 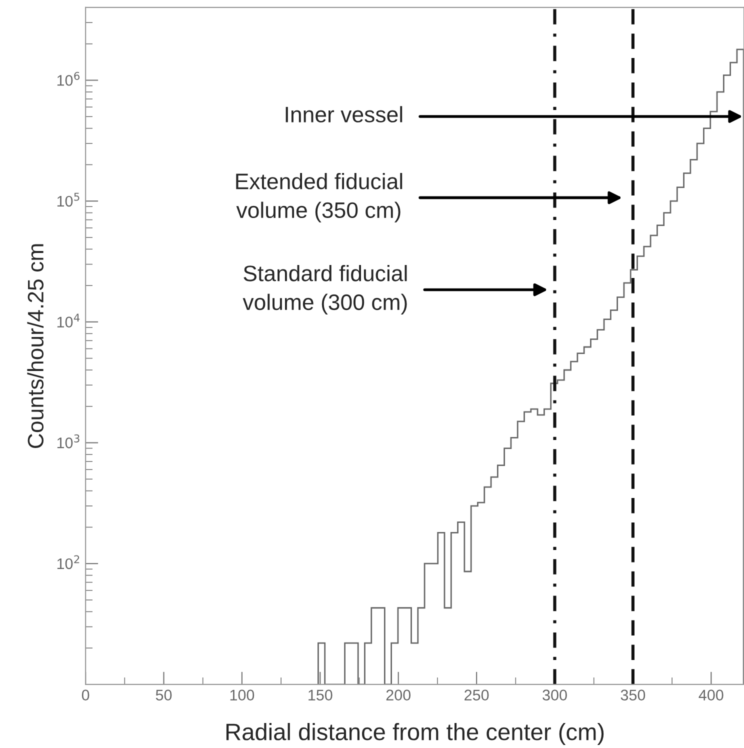 I want to click on x-tick-label: 0, so click(x=86, y=695).